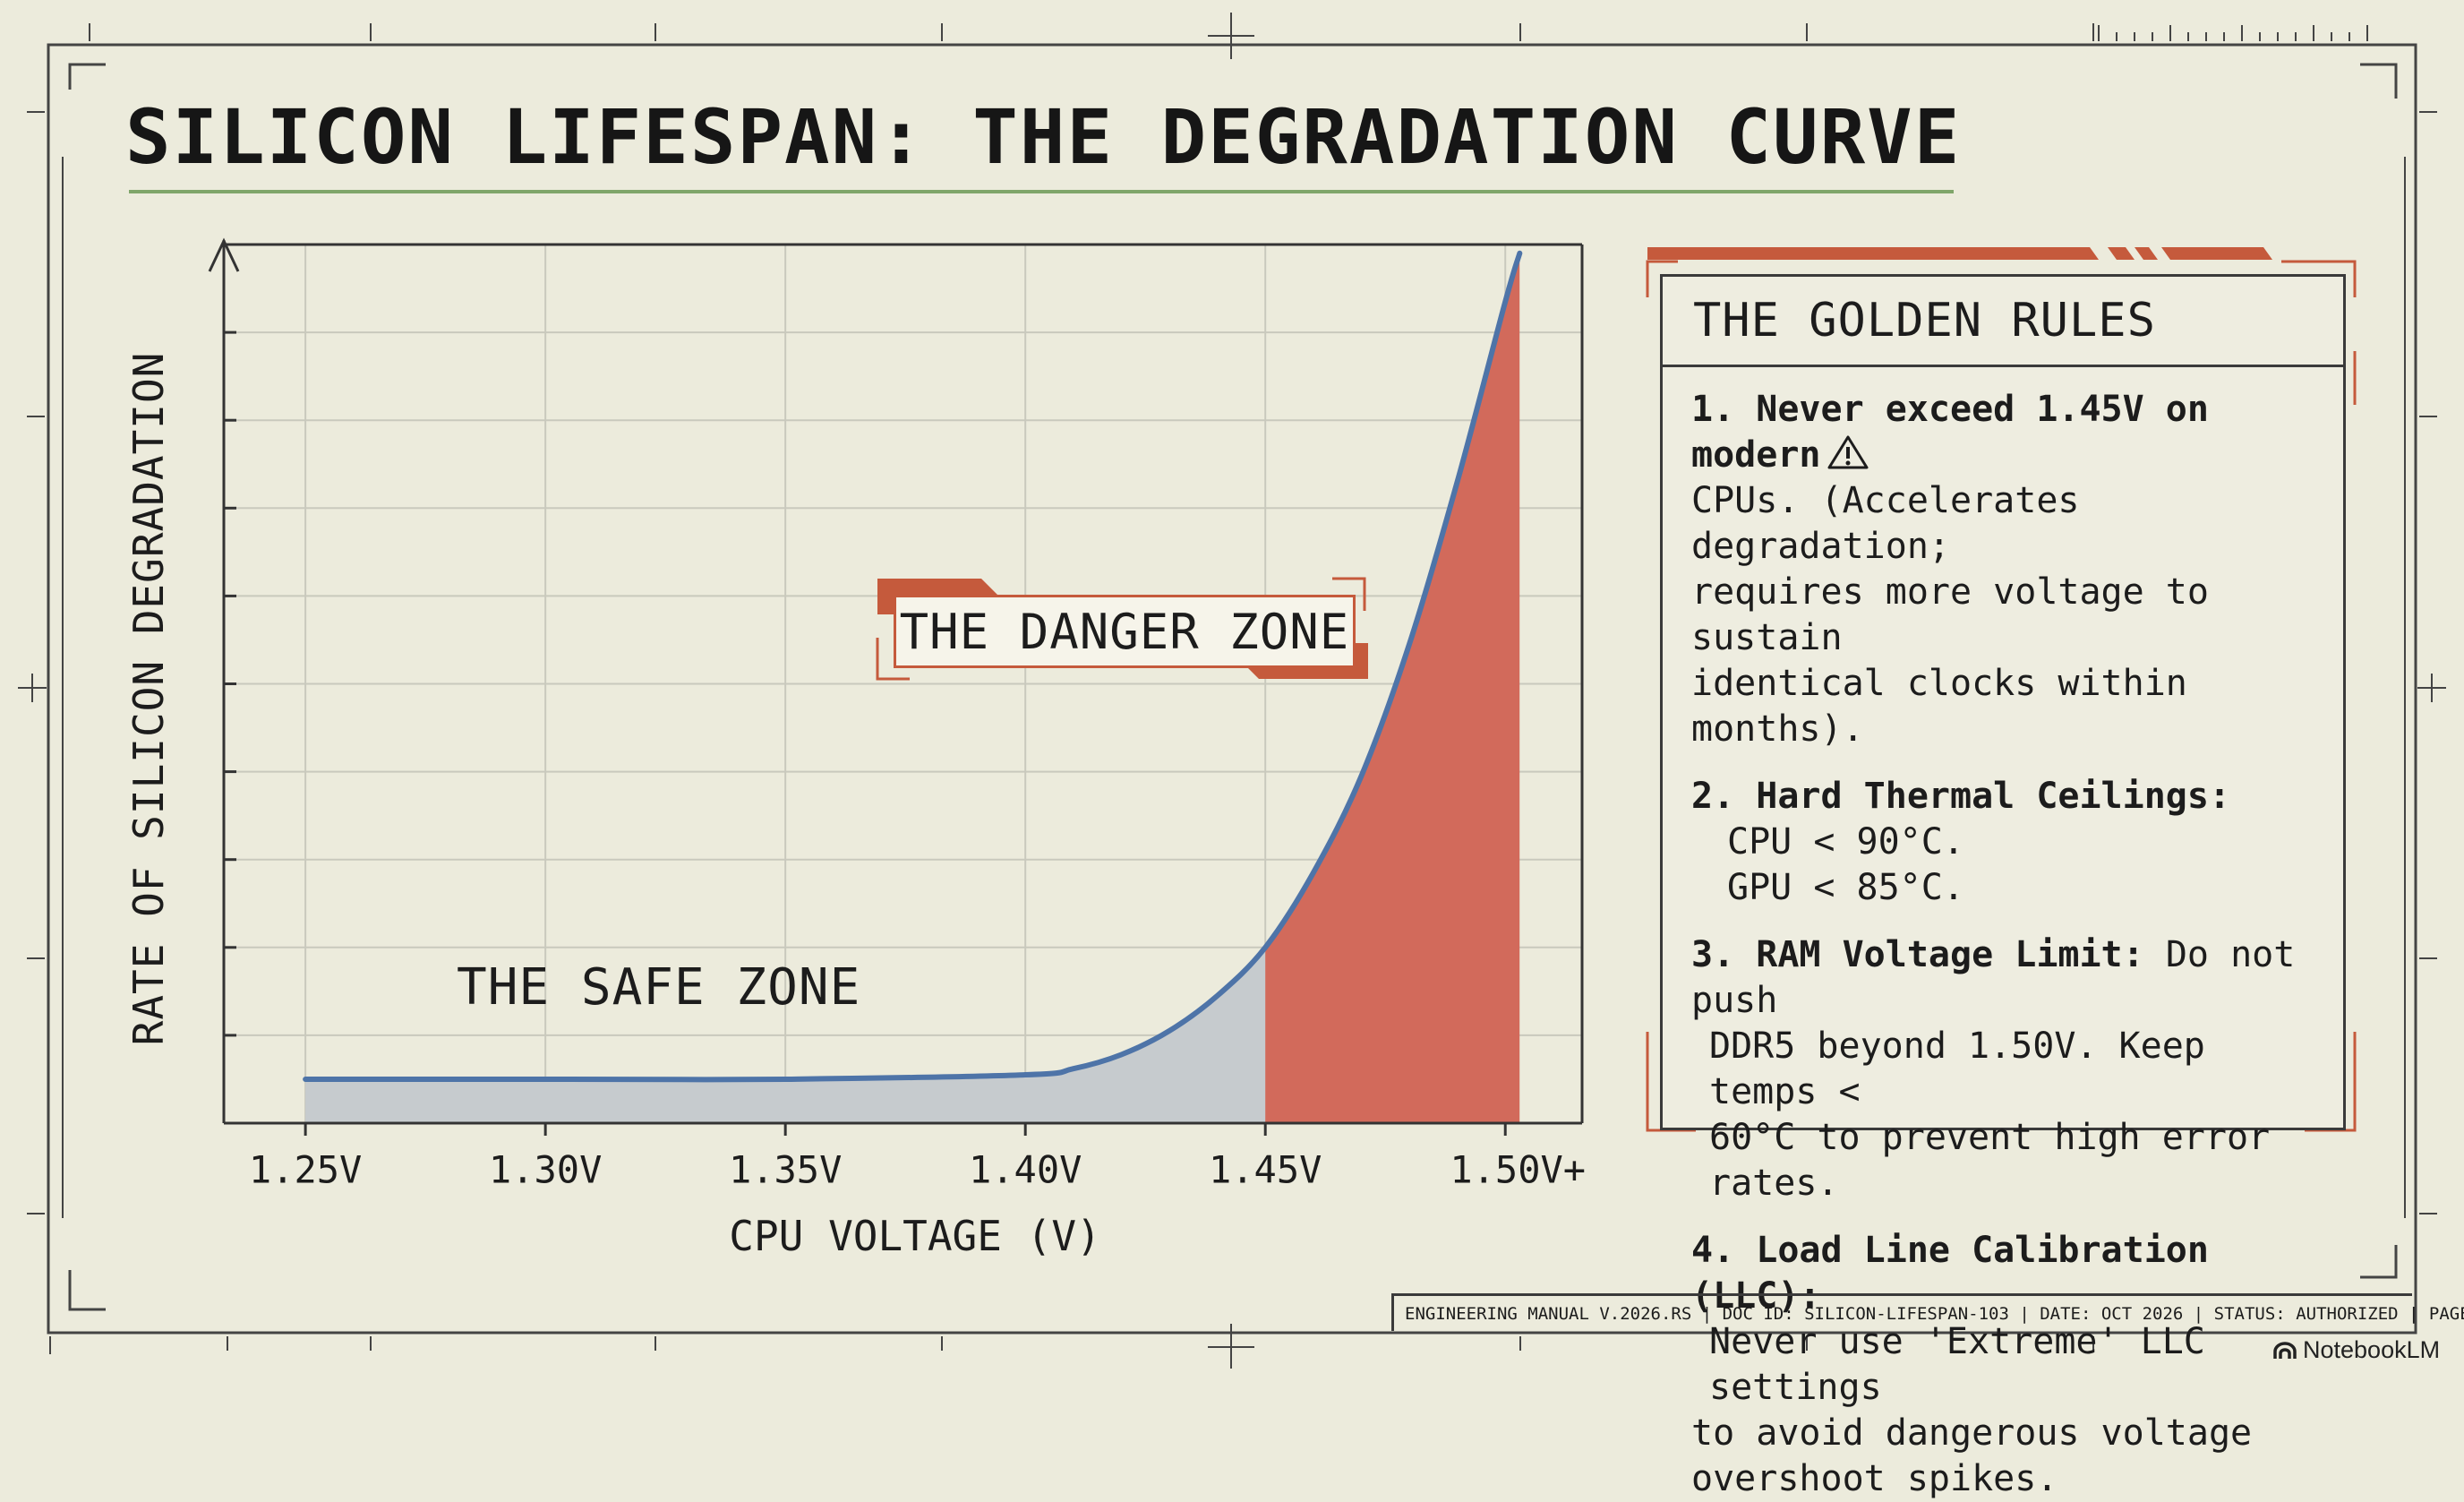  Describe the element at coordinates (1972, 1433) in the screenshot. I see `rule-4-line: to avoid dangerous voltage` at that location.